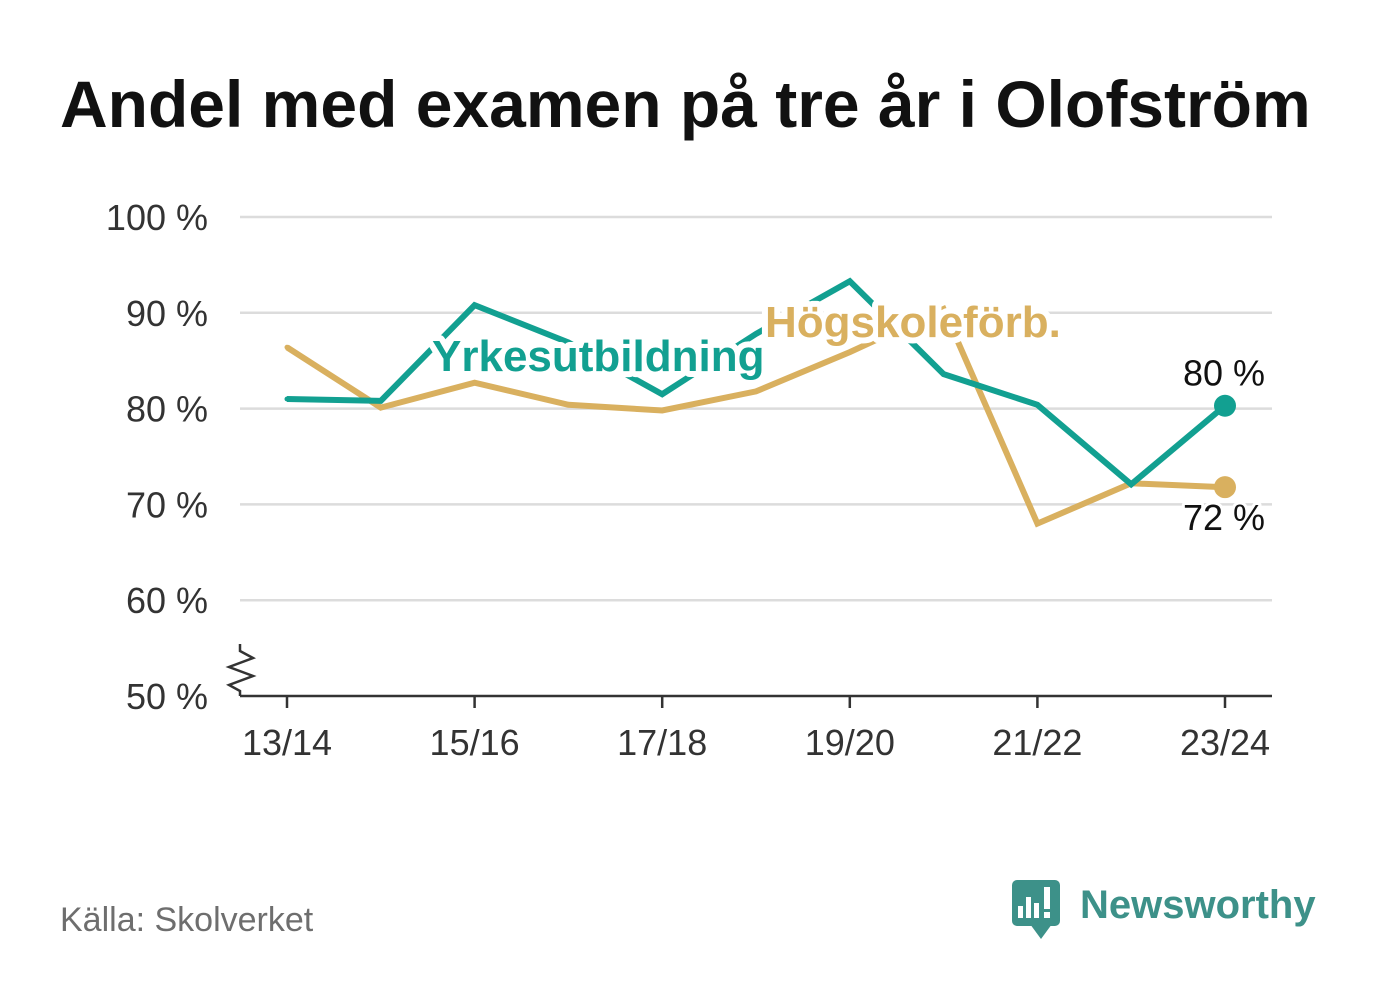  What do you see at coordinates (662, 742) in the screenshot?
I see `x-tick-label: 17/18` at bounding box center [662, 742].